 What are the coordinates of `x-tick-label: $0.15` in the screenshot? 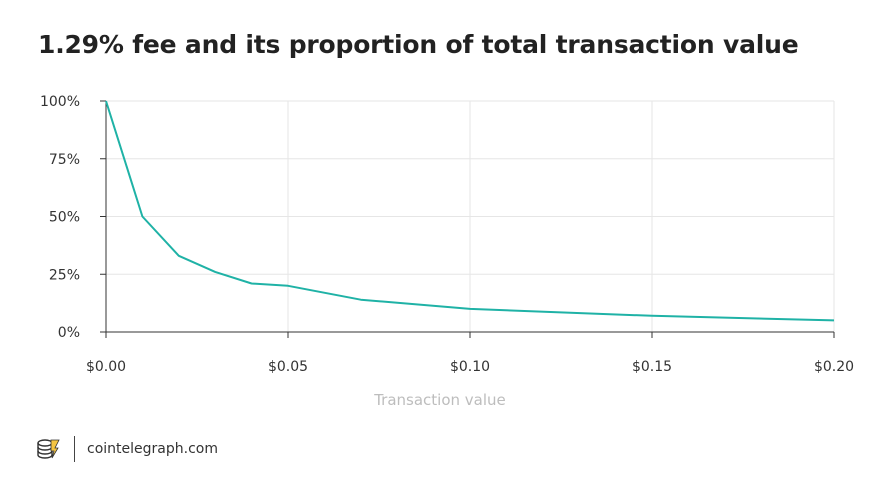 It's located at (652, 367).